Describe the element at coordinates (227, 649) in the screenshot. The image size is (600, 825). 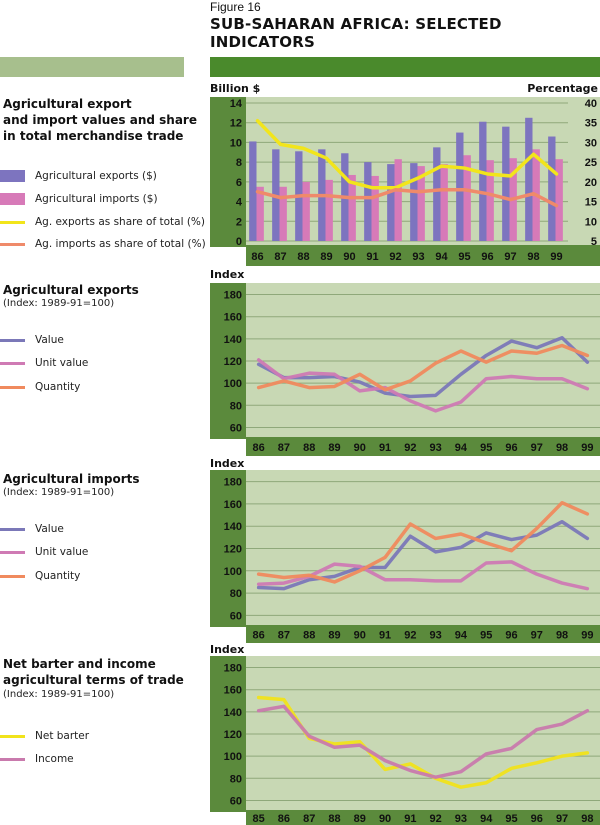
I see `y-axis-label: Index` at that location.